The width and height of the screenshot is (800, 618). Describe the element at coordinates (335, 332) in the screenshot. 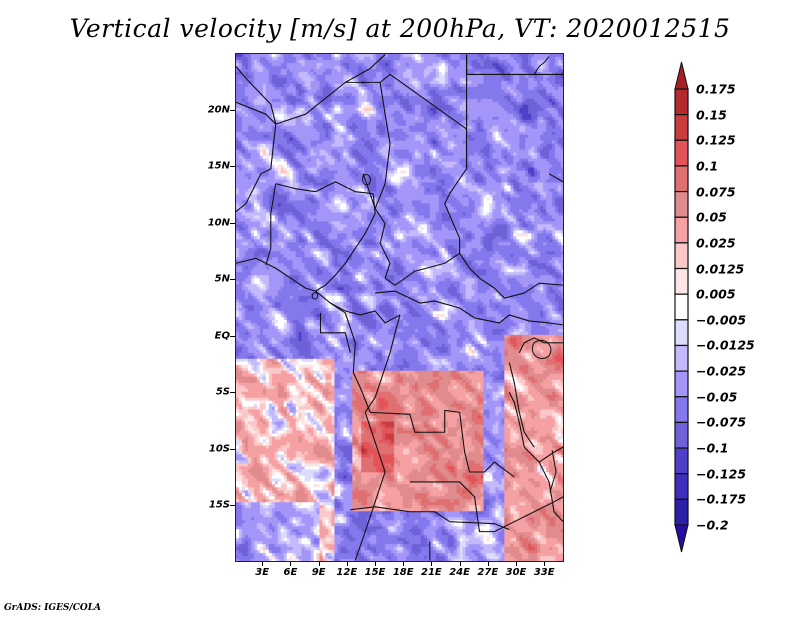

I see `border-gabon` at that location.